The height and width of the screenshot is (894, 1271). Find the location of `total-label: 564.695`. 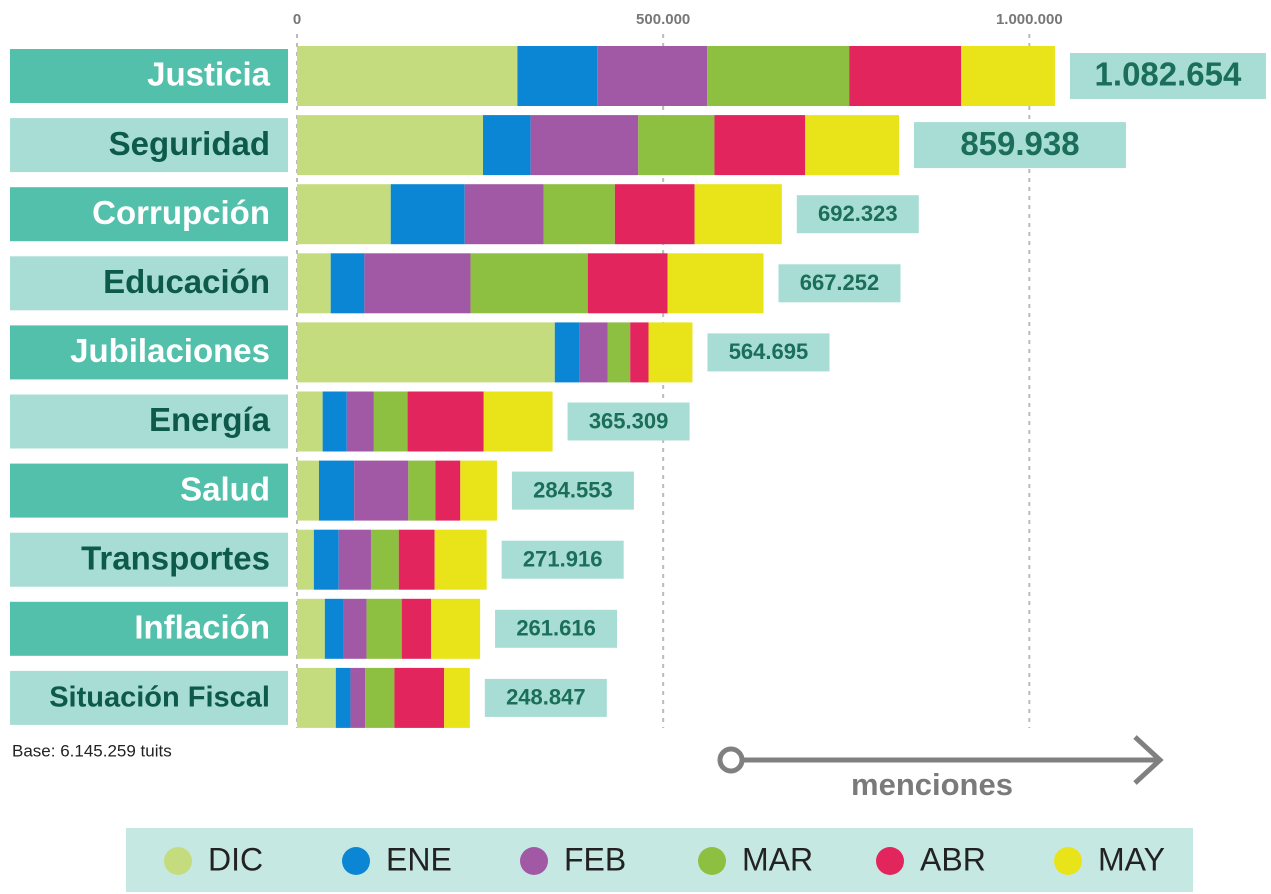

total-label: 564.695 is located at coordinates (769, 351).